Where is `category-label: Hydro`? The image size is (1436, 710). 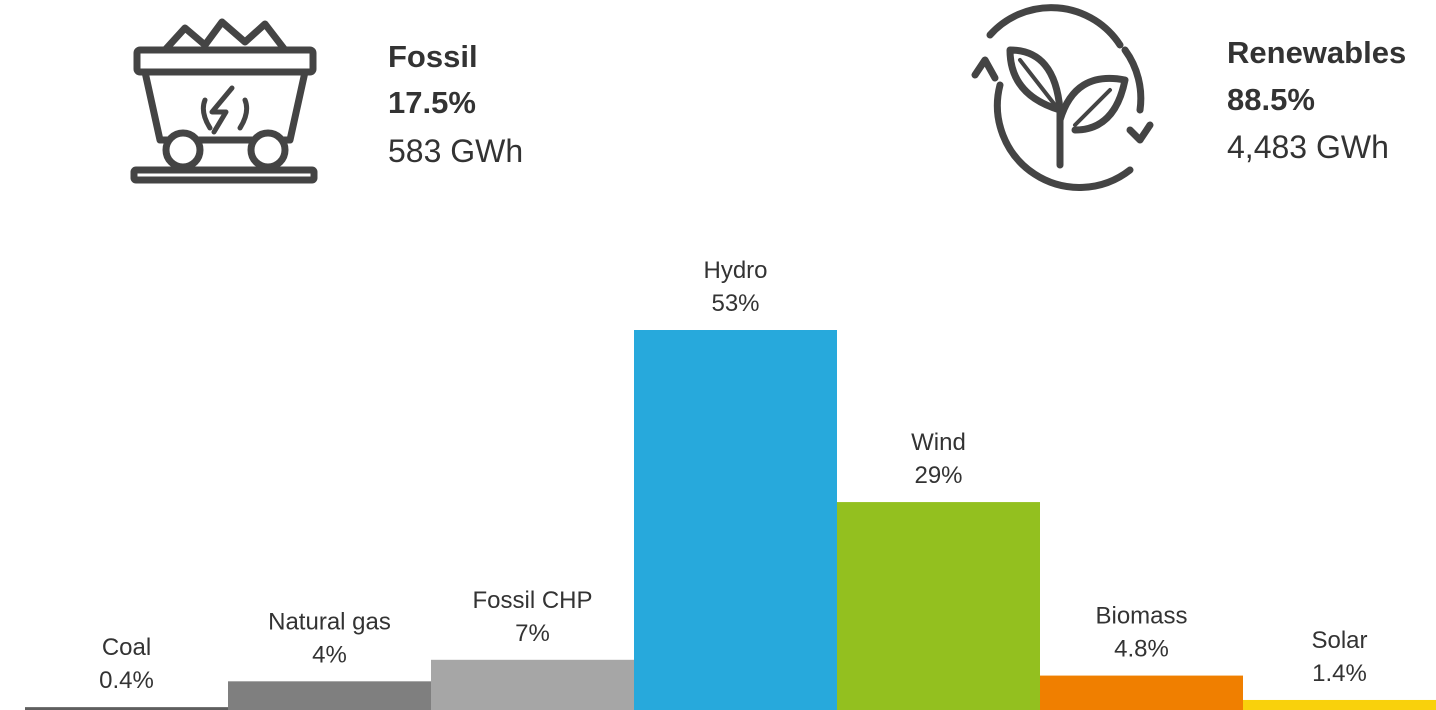 category-label: Hydro is located at coordinates (735, 270).